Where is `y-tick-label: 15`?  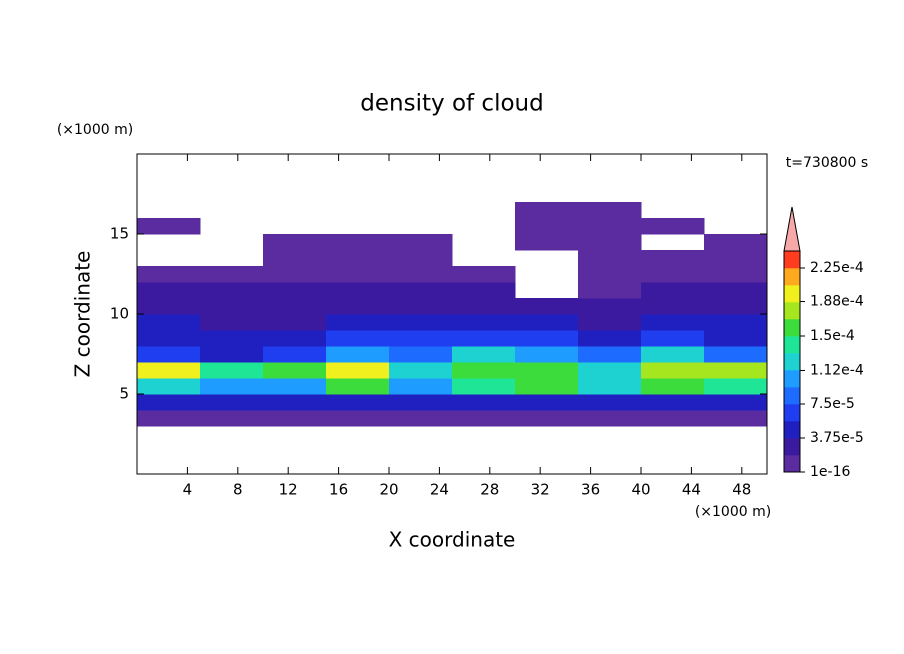
y-tick-label: 15 is located at coordinates (119, 234).